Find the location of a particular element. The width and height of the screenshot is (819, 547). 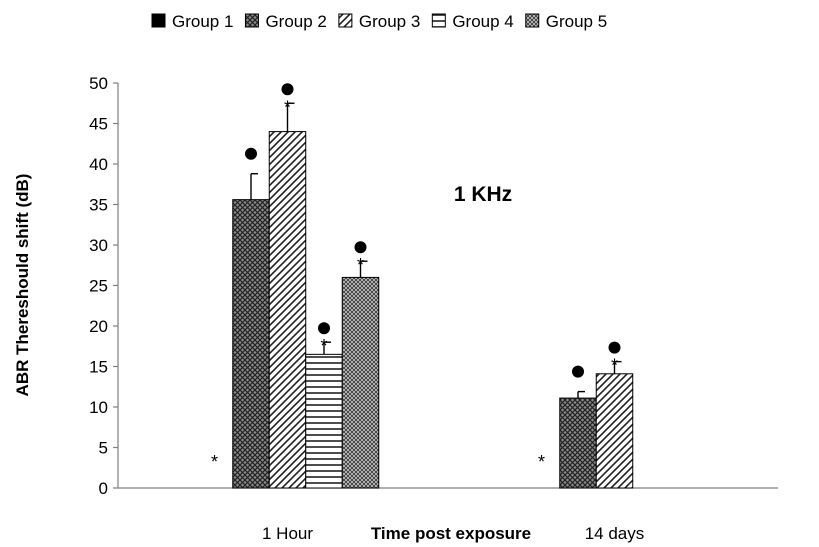

y-tick-label: 0 is located at coordinates (103, 488).